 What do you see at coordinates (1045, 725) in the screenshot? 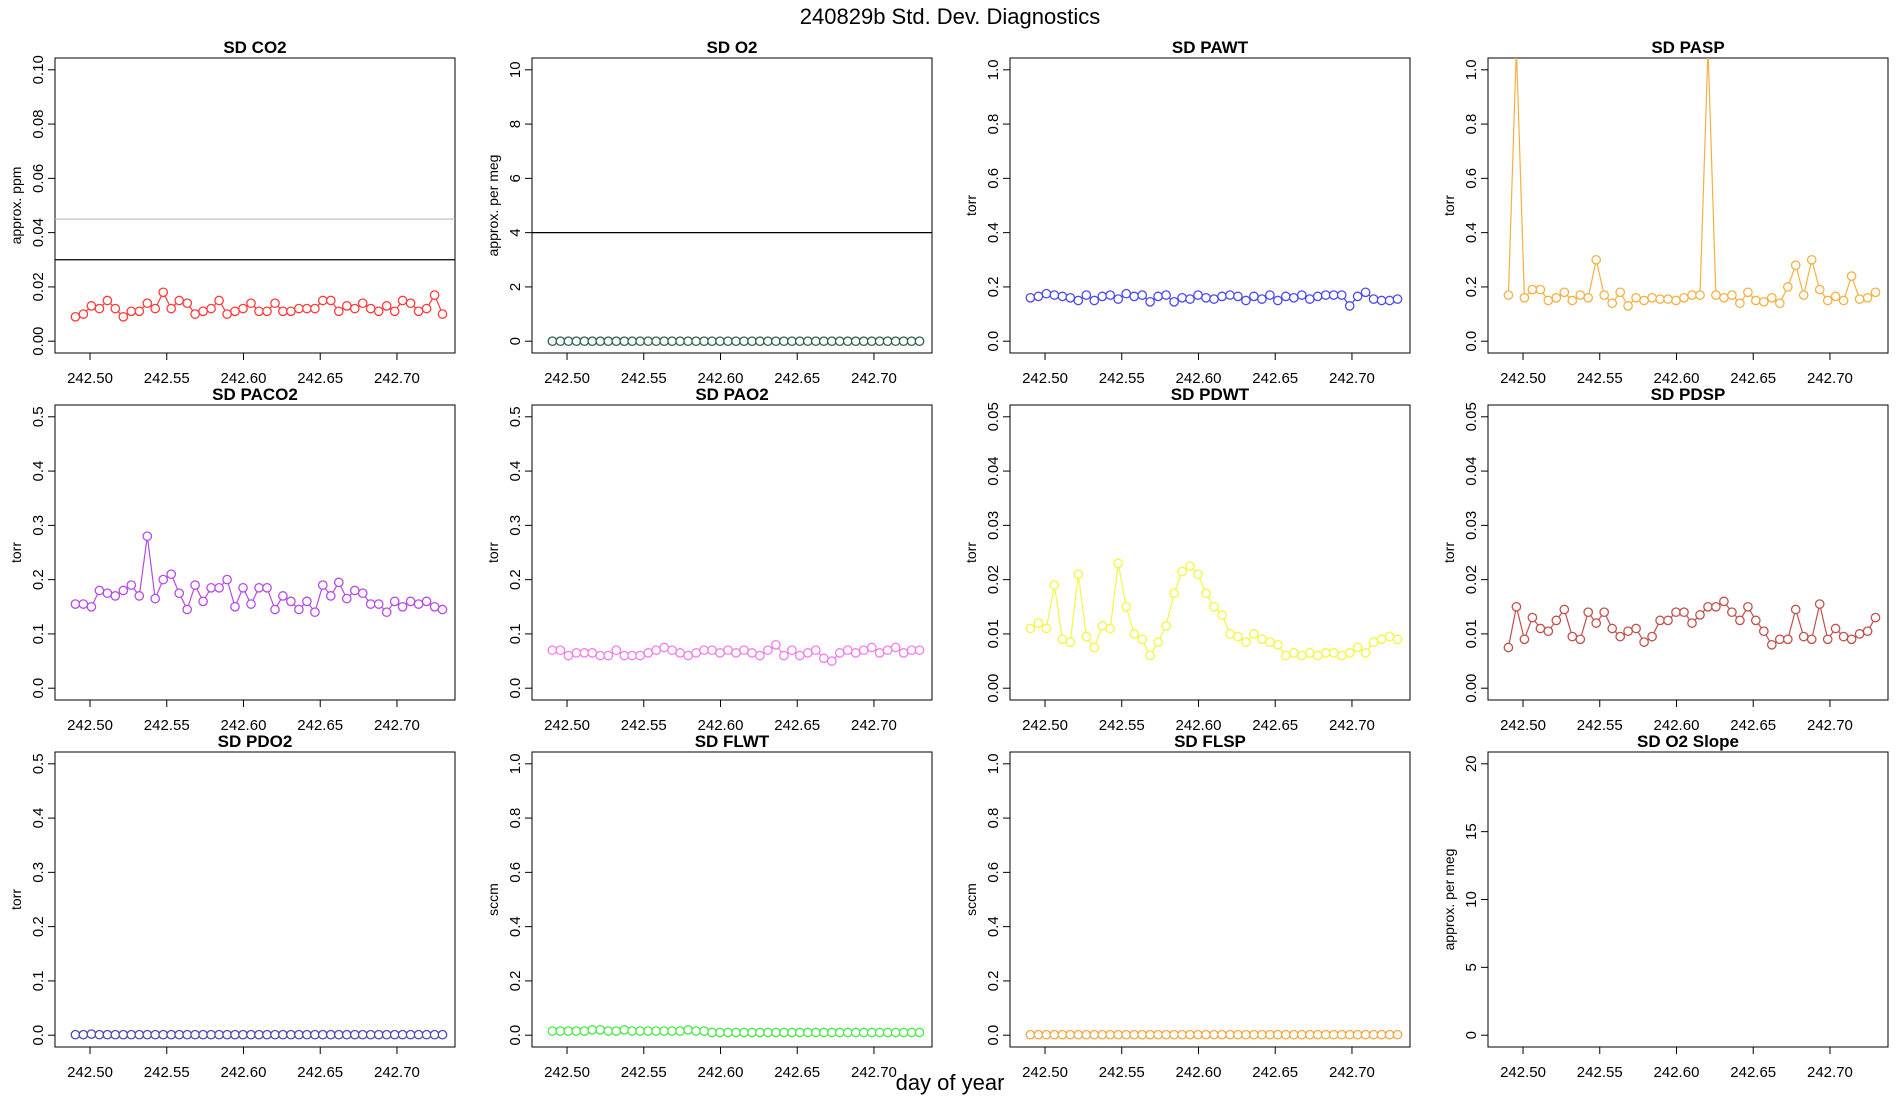
I see `x-tick-label: 242.50` at bounding box center [1045, 725].